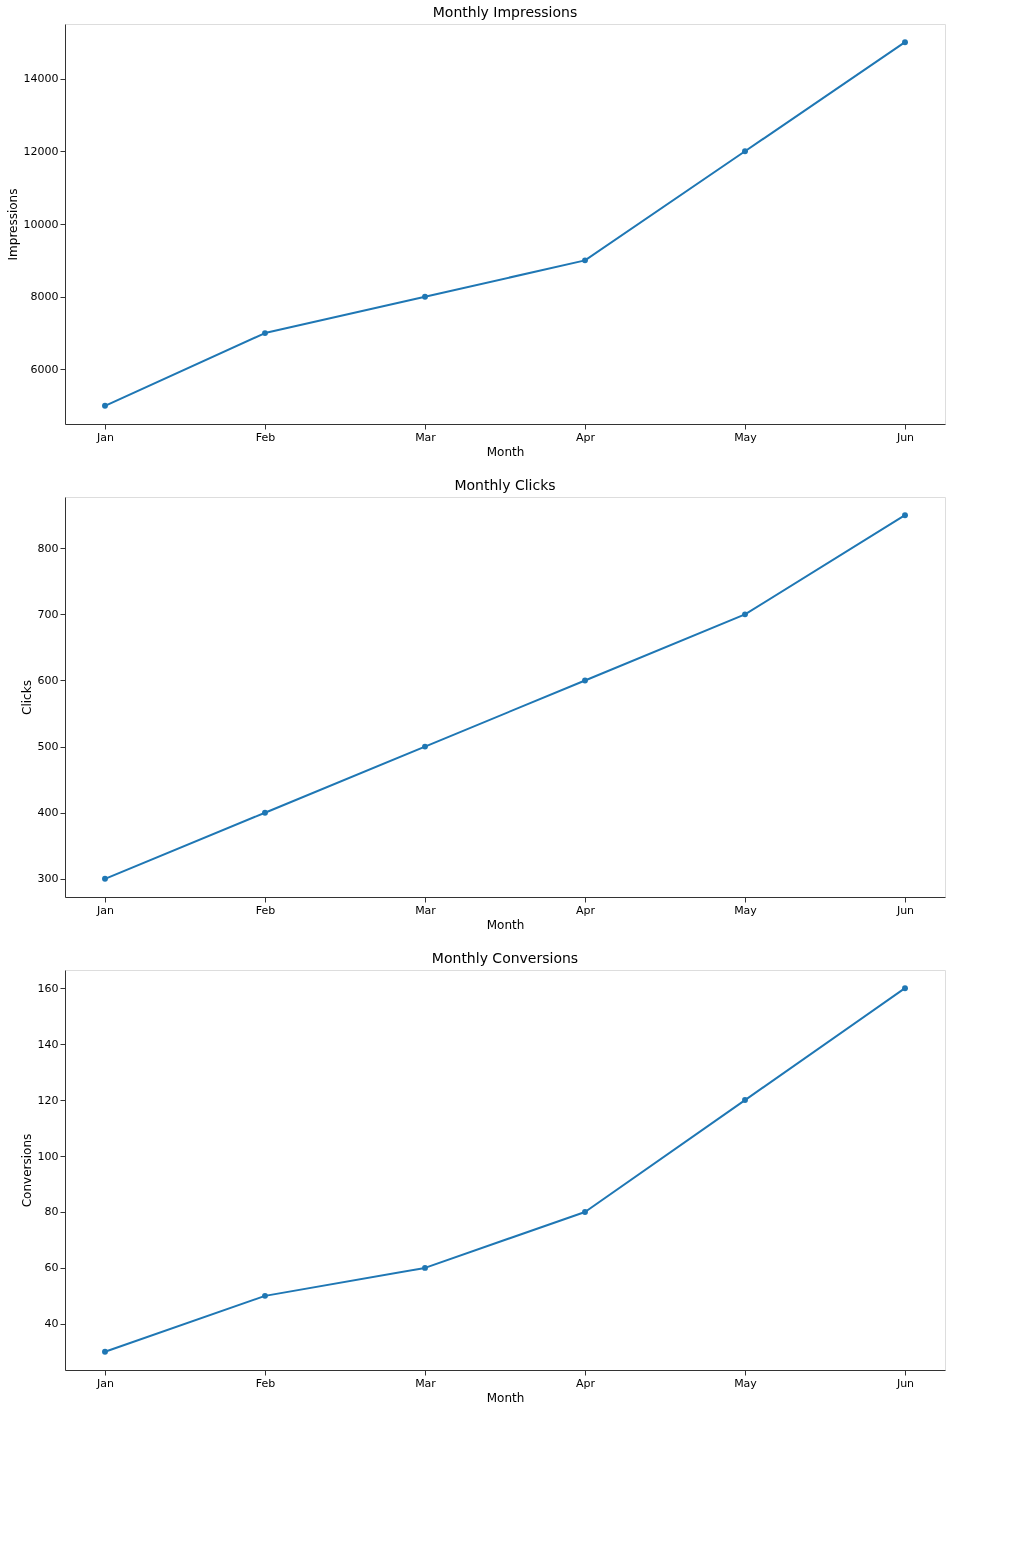 The height and width of the screenshot is (1555, 1021). Describe the element at coordinates (48, 548) in the screenshot. I see `y-tick-label: 800` at that location.